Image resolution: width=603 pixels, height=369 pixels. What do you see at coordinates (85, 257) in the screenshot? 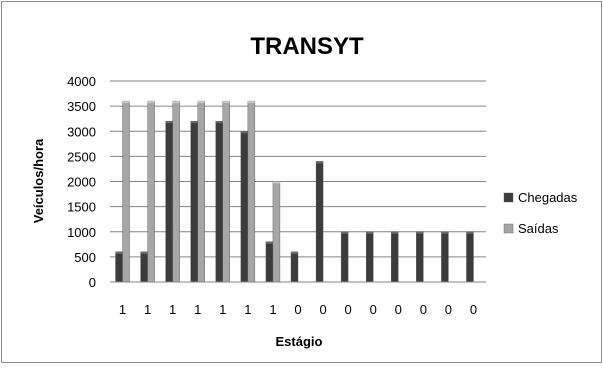
I see `y-tick-label: 500` at bounding box center [85, 257].